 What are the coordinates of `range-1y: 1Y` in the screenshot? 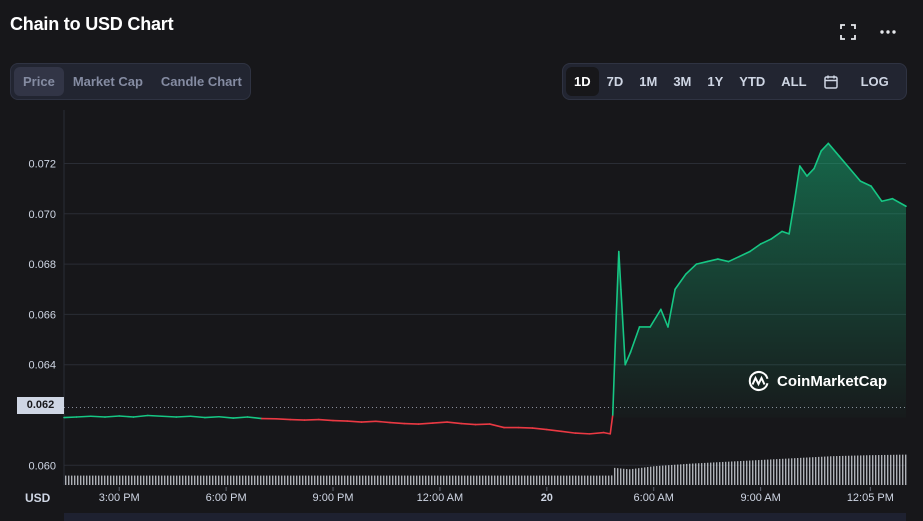 It's located at (715, 81).